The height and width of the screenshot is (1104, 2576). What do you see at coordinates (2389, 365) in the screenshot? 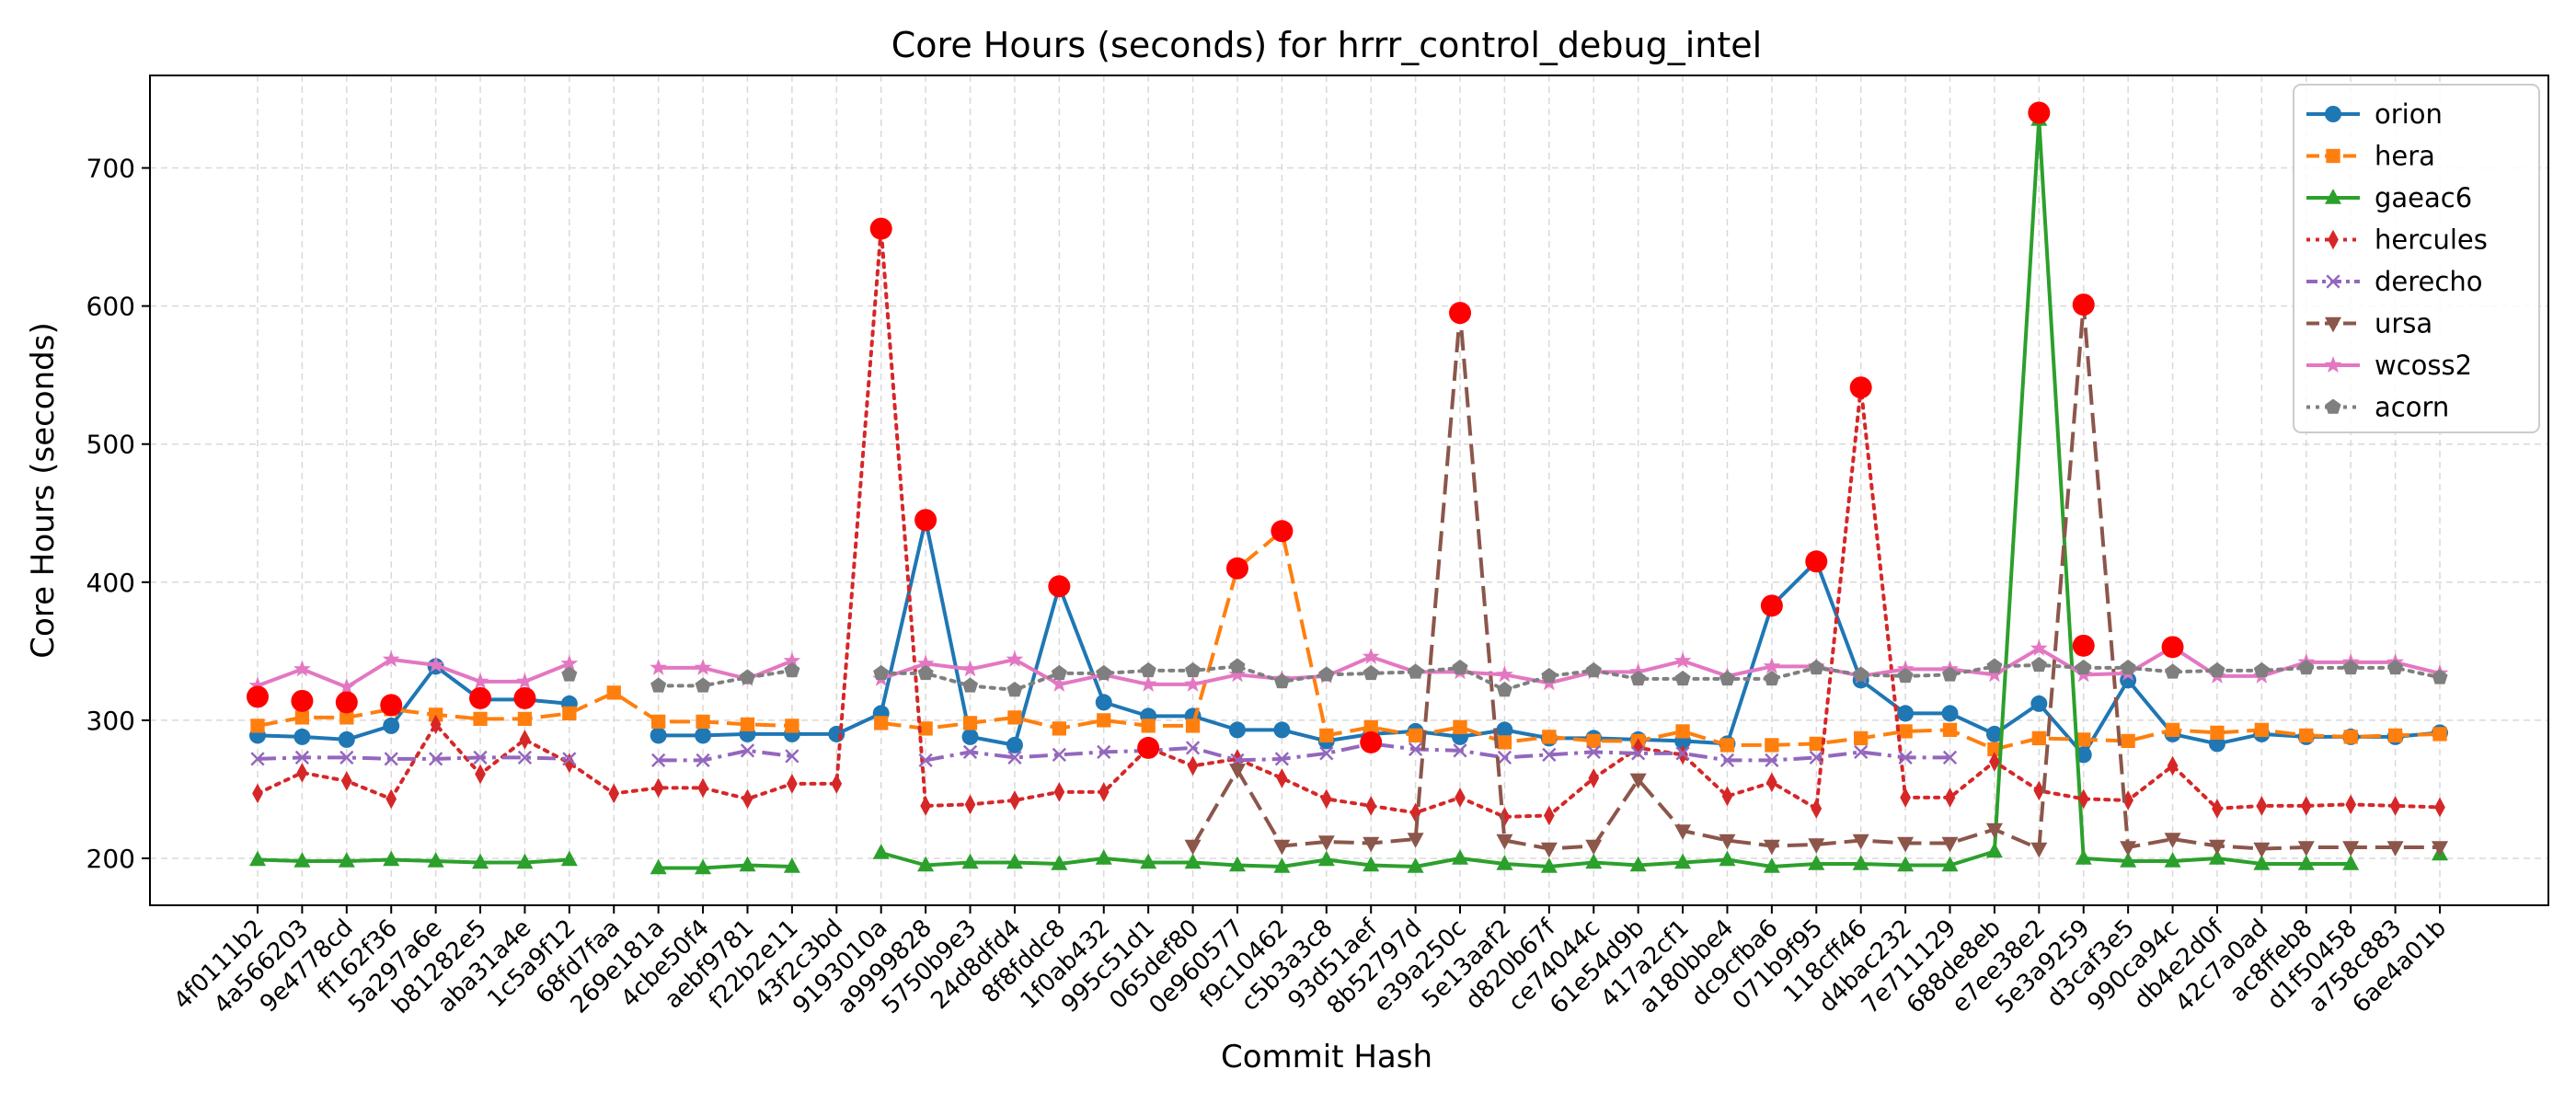
I see `legend-entry-wcoss2: wcoss2` at bounding box center [2389, 365].